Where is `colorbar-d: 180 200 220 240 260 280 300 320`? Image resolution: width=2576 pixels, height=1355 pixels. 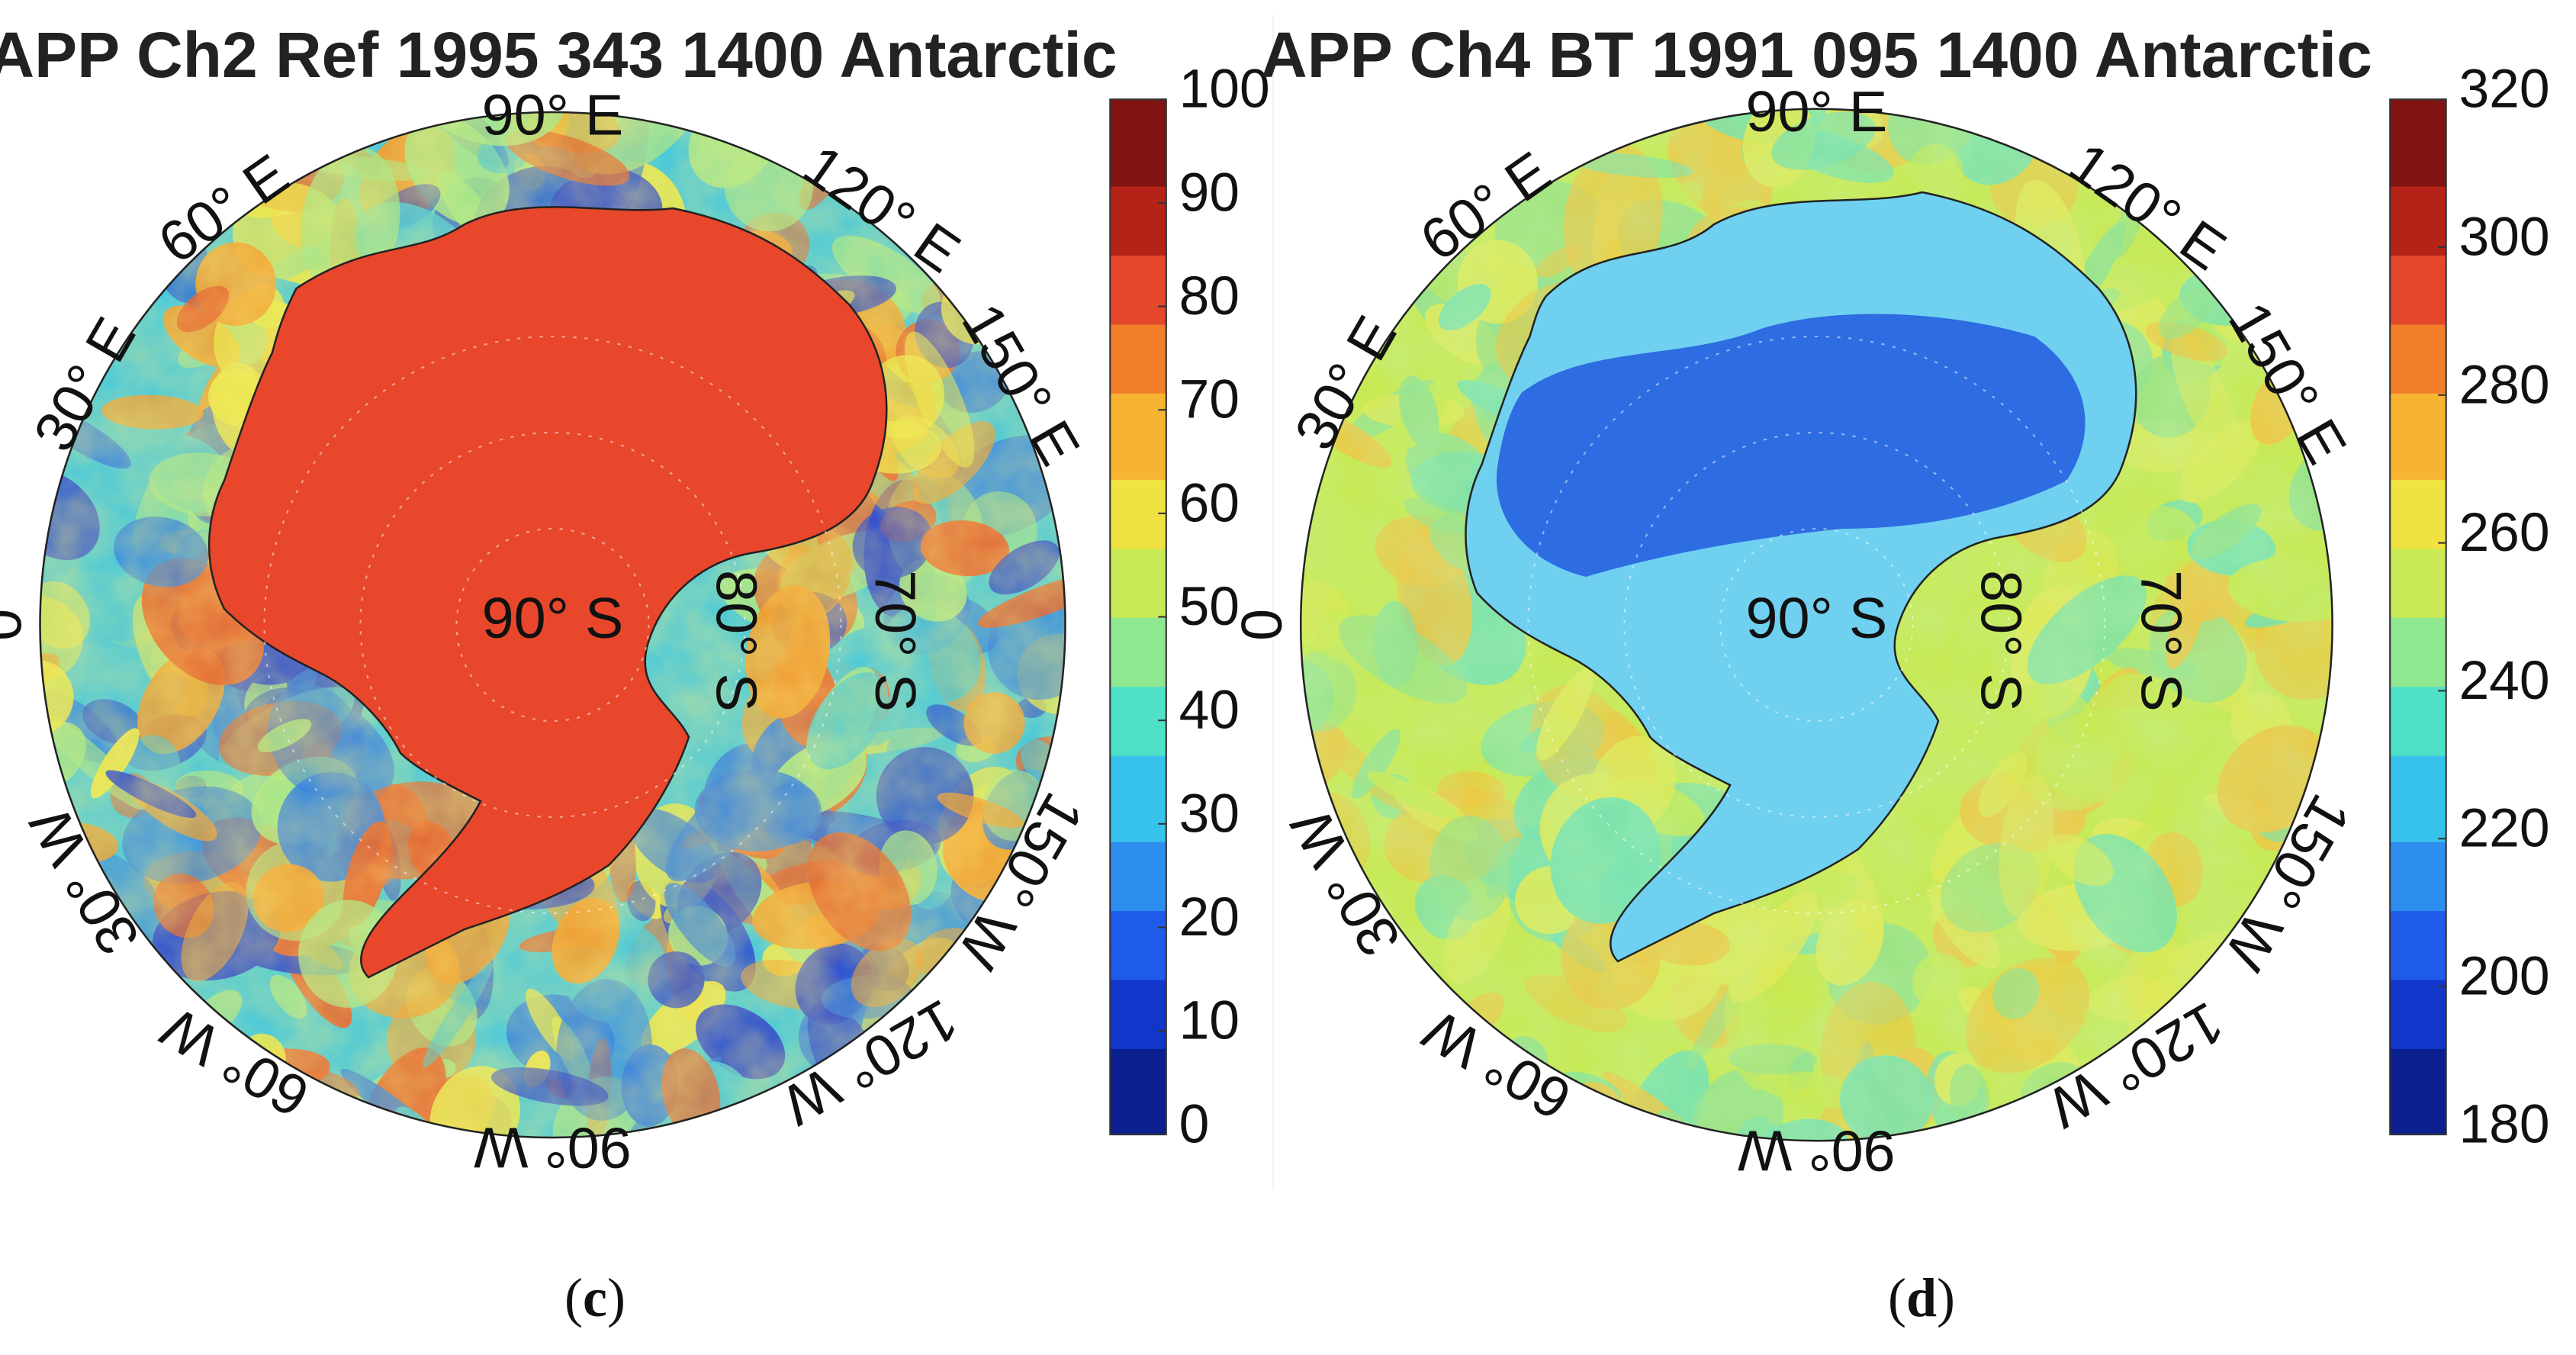
colorbar-d: 180 200 220 240 260 280 300 320 is located at coordinates (2469, 606).